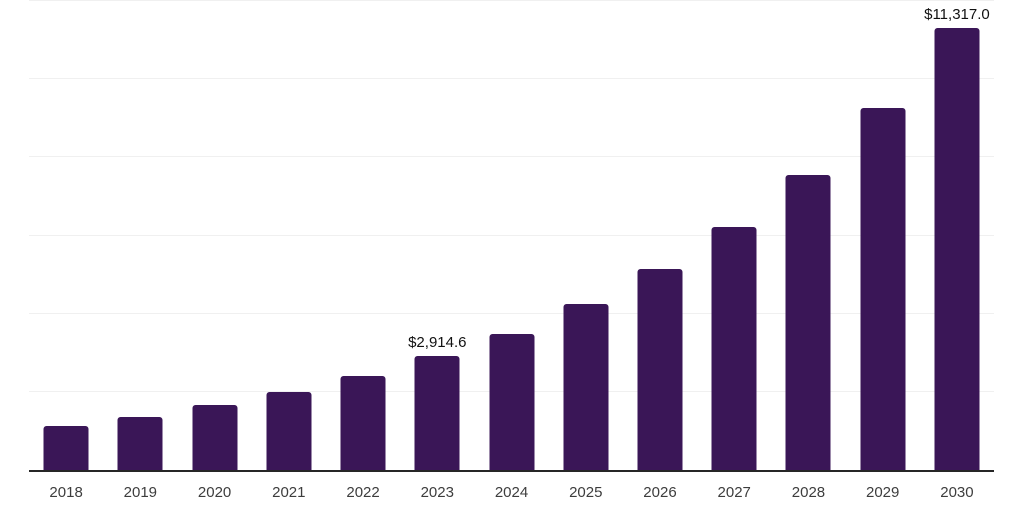  I want to click on bar-2027, so click(734, 348).